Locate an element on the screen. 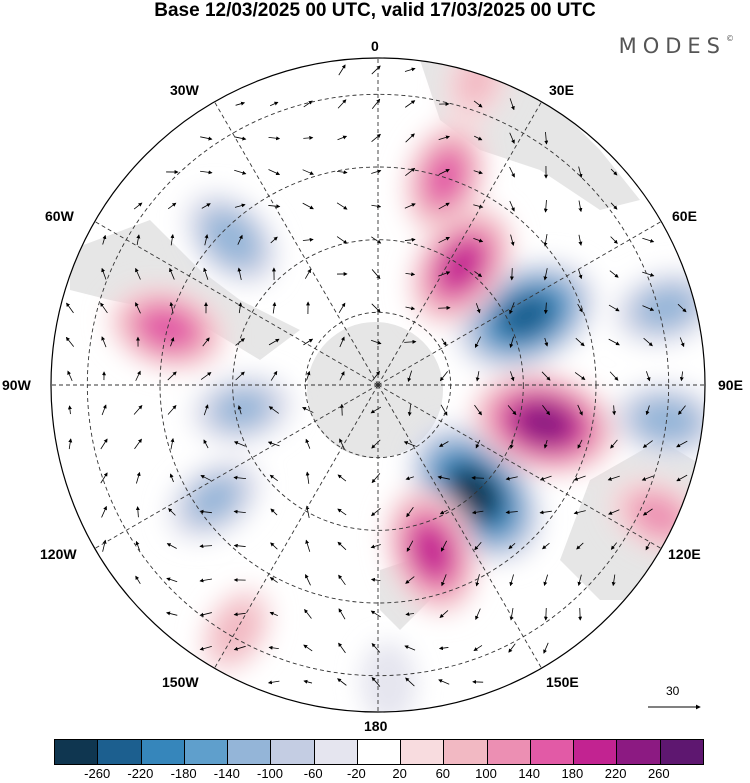  meridian-label-60w: 60W is located at coordinates (59, 216).